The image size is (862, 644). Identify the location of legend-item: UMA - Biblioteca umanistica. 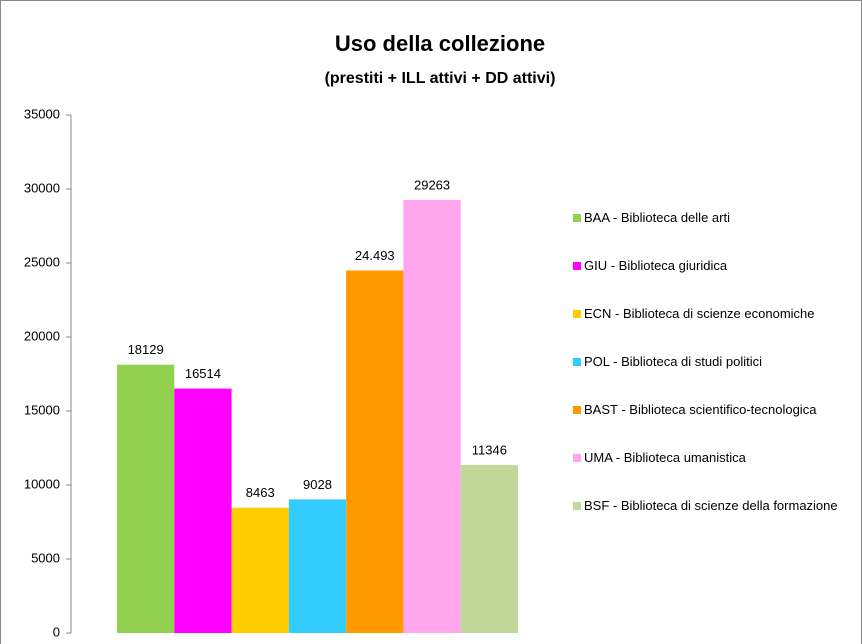
(714, 473).